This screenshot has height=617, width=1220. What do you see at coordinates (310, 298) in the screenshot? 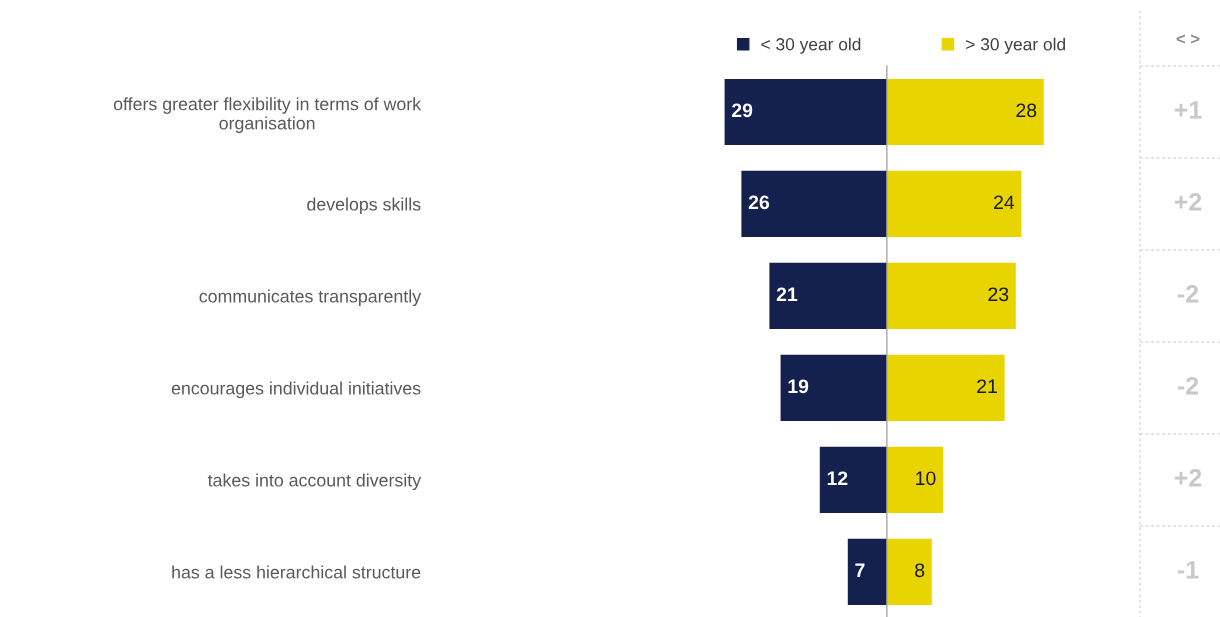
I see `y-tick-label: communicates transparently` at bounding box center [310, 298].